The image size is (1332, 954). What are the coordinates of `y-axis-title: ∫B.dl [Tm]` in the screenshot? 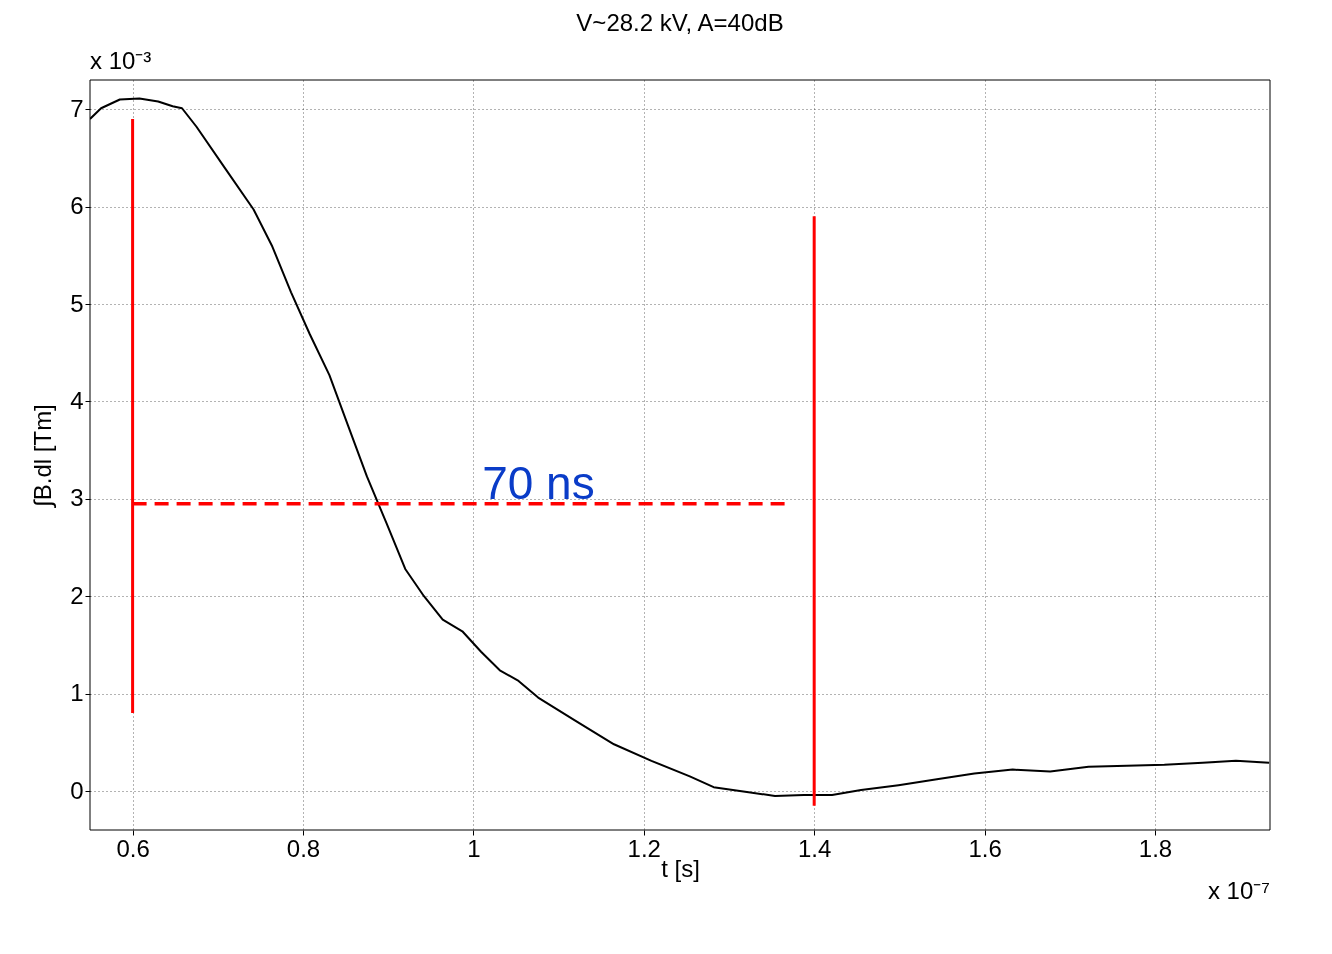 It's located at (43, 456).